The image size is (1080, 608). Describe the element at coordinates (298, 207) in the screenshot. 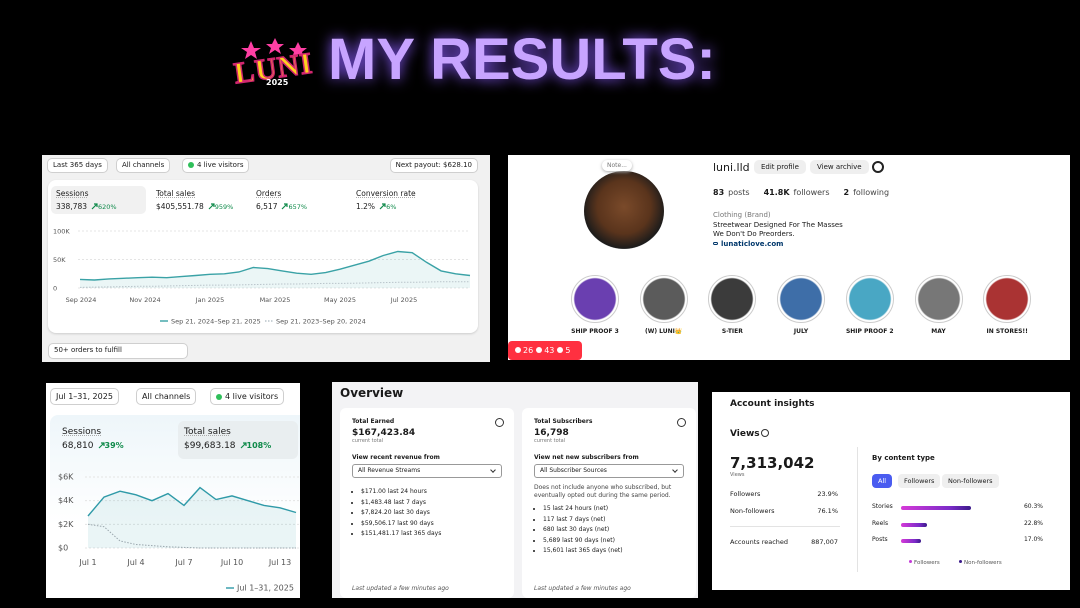

I see `metric-change: 657%` at that location.